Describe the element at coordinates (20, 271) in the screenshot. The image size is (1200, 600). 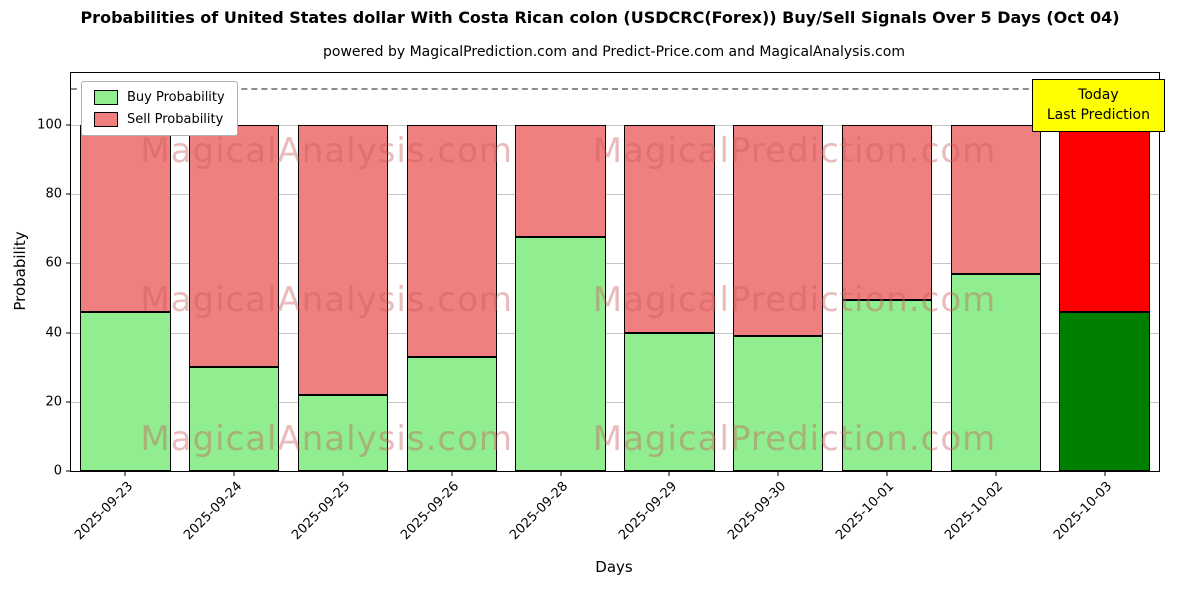
I see `y-axis-label: Probability` at that location.